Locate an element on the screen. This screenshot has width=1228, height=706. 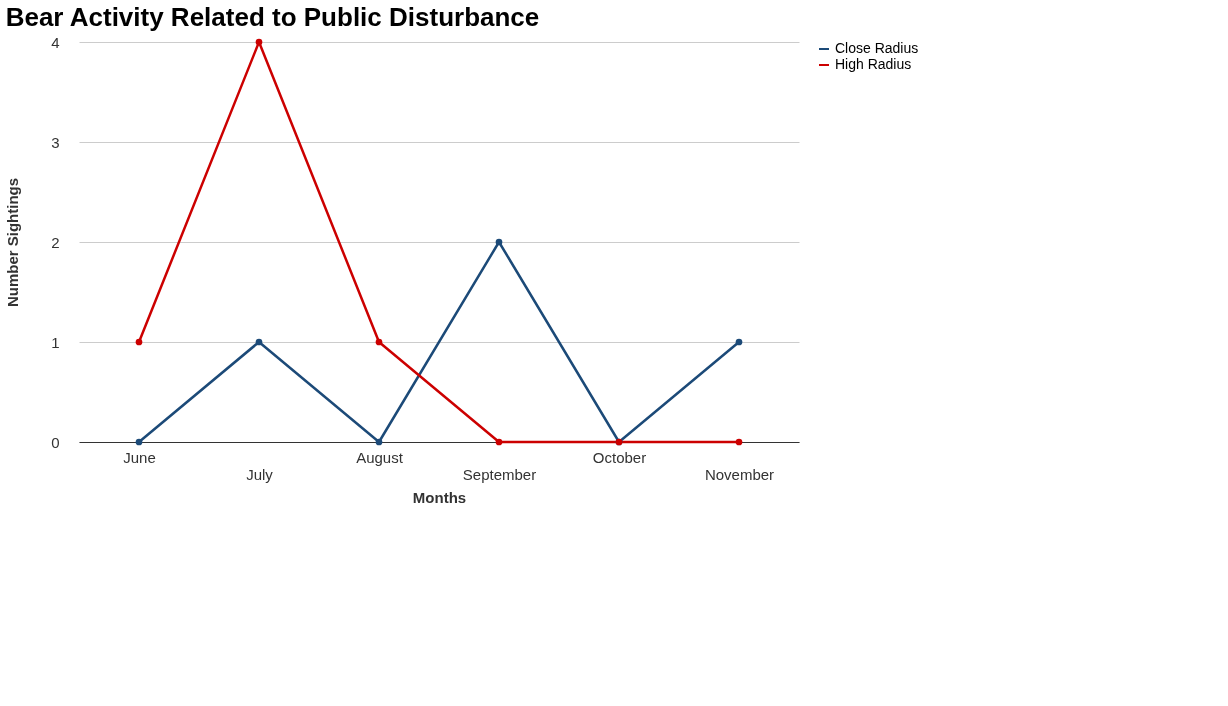
legend-label: High Radius is located at coordinates (873, 64).